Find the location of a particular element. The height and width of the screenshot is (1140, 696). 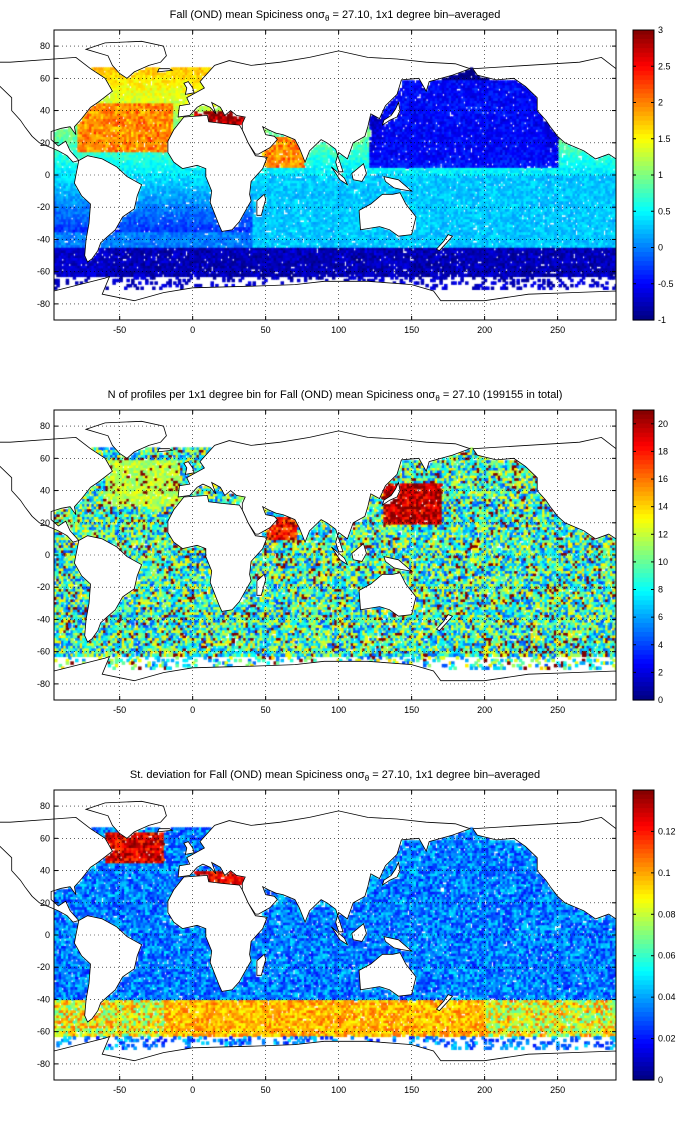

chart-title-subscript: θ is located at coordinates (327, 18).